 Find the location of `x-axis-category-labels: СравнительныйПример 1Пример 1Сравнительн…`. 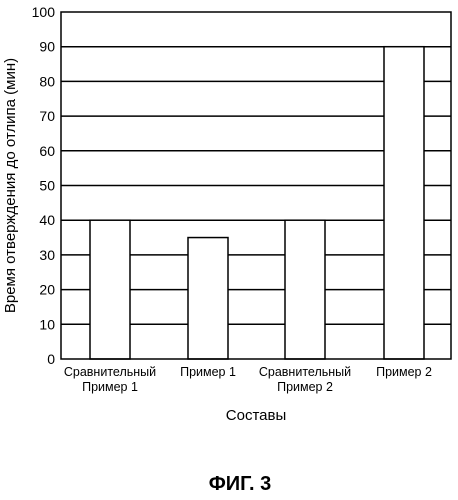

x-axis-category-labels: СравнительныйПример 1Пример 1Сравнительн… is located at coordinates (248, 379).